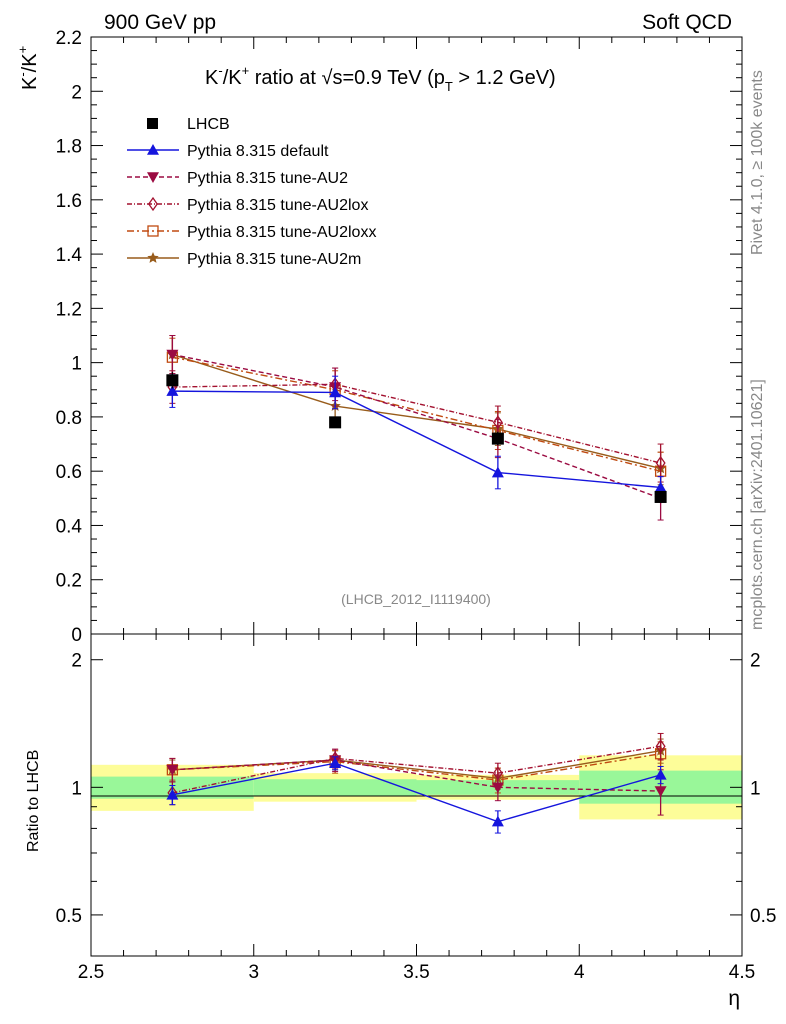 This screenshot has width=786, height=1024. I want to click on legend-entry-lhcb: LHCB, so click(188, 124).